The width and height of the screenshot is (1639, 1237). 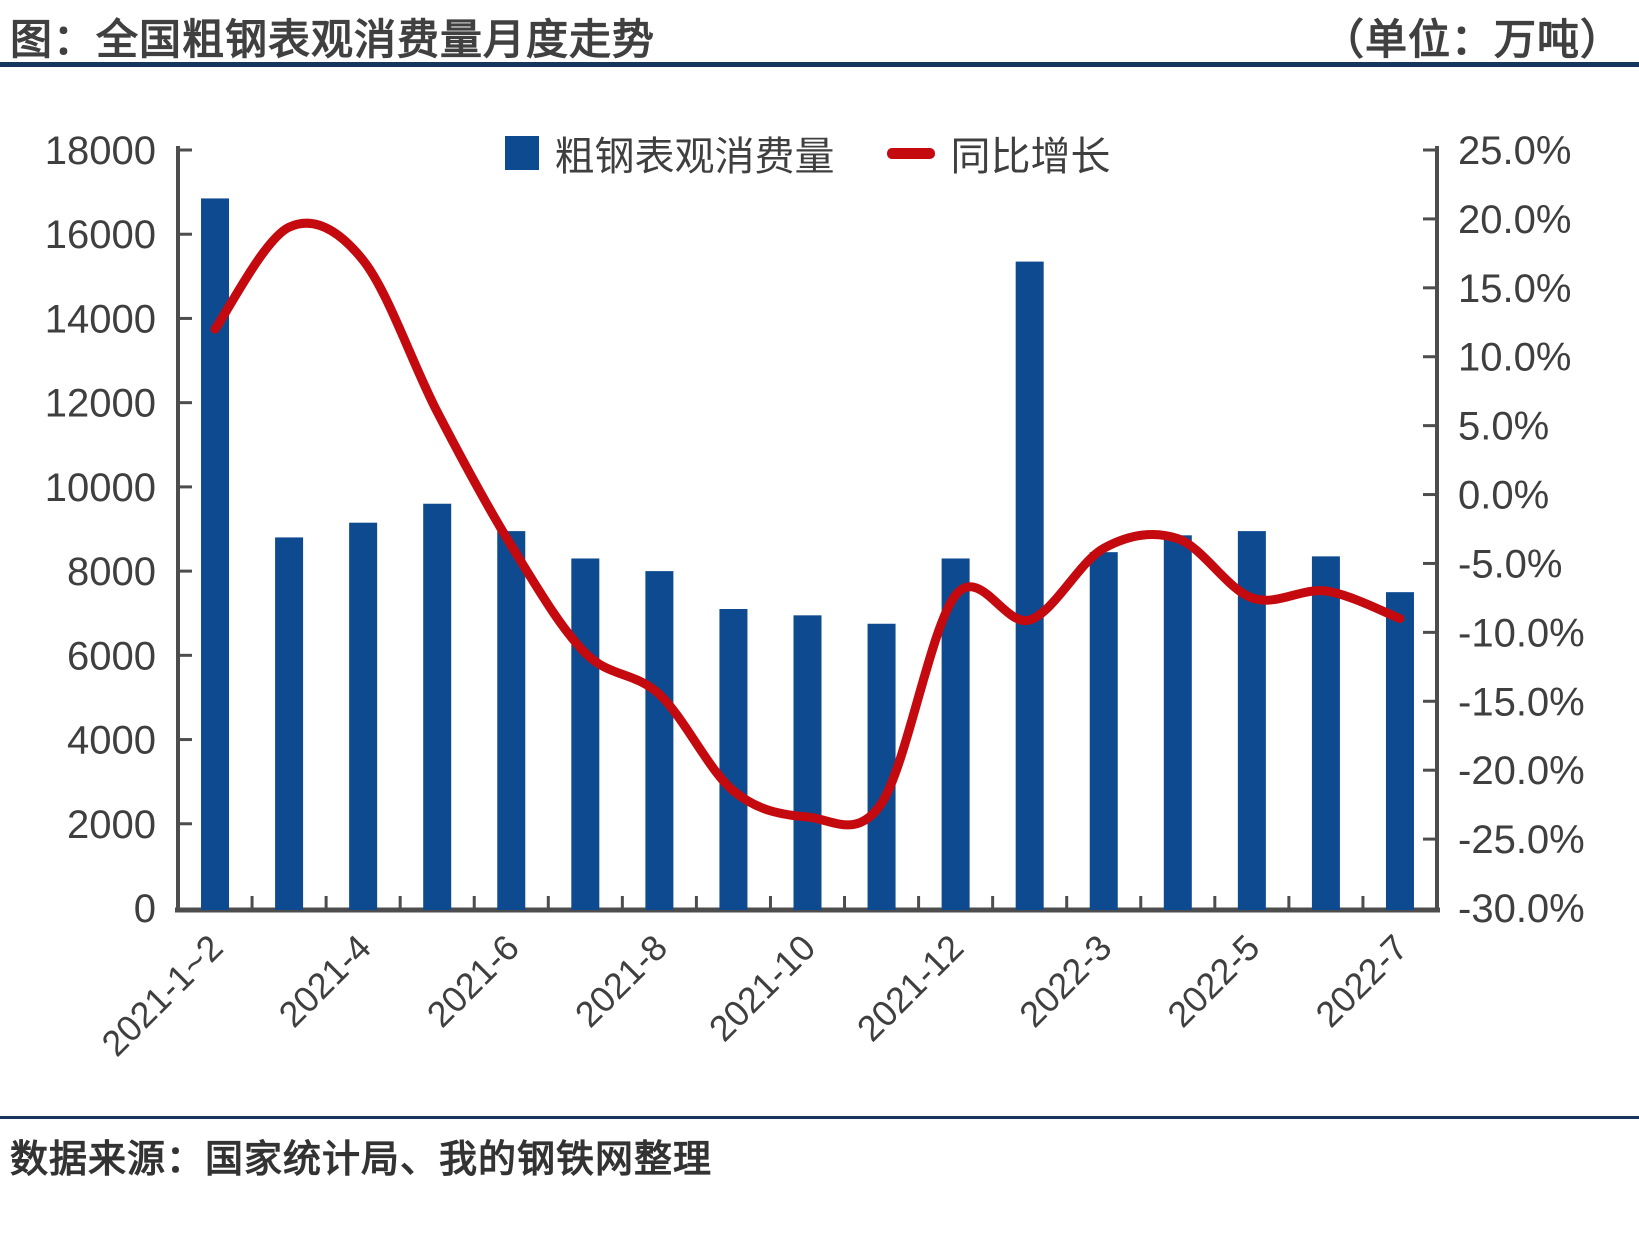 I want to click on header: 图：全国粗钢表观消费量月度走势 （单位：万吨）, so click(x=816, y=36).